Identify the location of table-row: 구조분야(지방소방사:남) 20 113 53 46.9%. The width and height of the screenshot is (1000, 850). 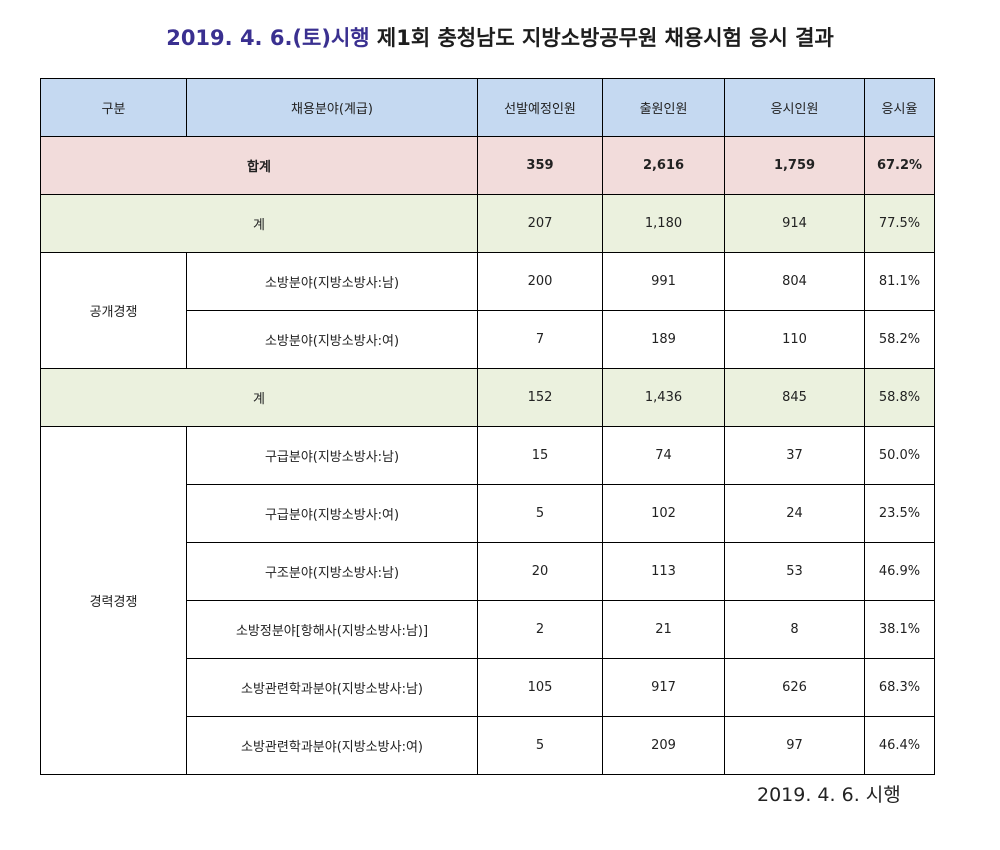
(488, 571).